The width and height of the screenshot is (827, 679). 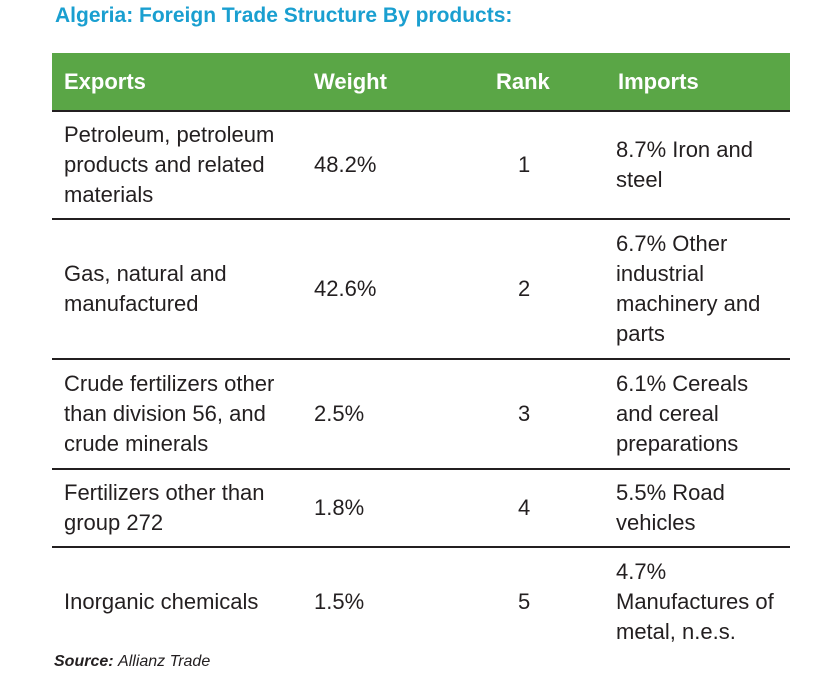 I want to click on source-note: Source: Allianz Trade, so click(x=132, y=662).